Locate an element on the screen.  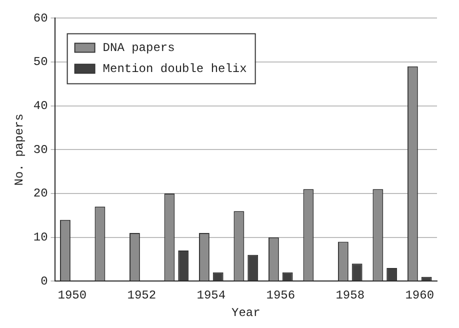
x-tick-label: 1952 is located at coordinates (141, 295).